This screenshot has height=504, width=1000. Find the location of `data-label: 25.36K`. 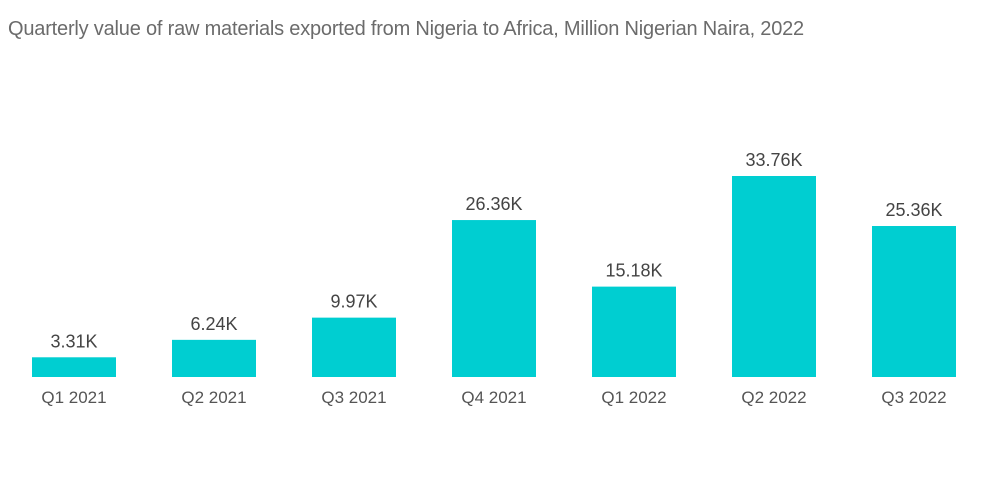

data-label: 25.36K is located at coordinates (913, 210).